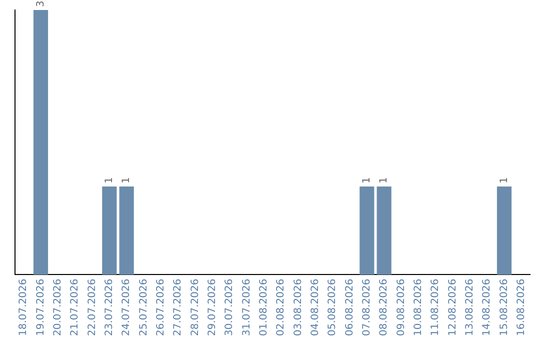  I want to click on x-tick-label: 22.07.2026, so click(92, 307).